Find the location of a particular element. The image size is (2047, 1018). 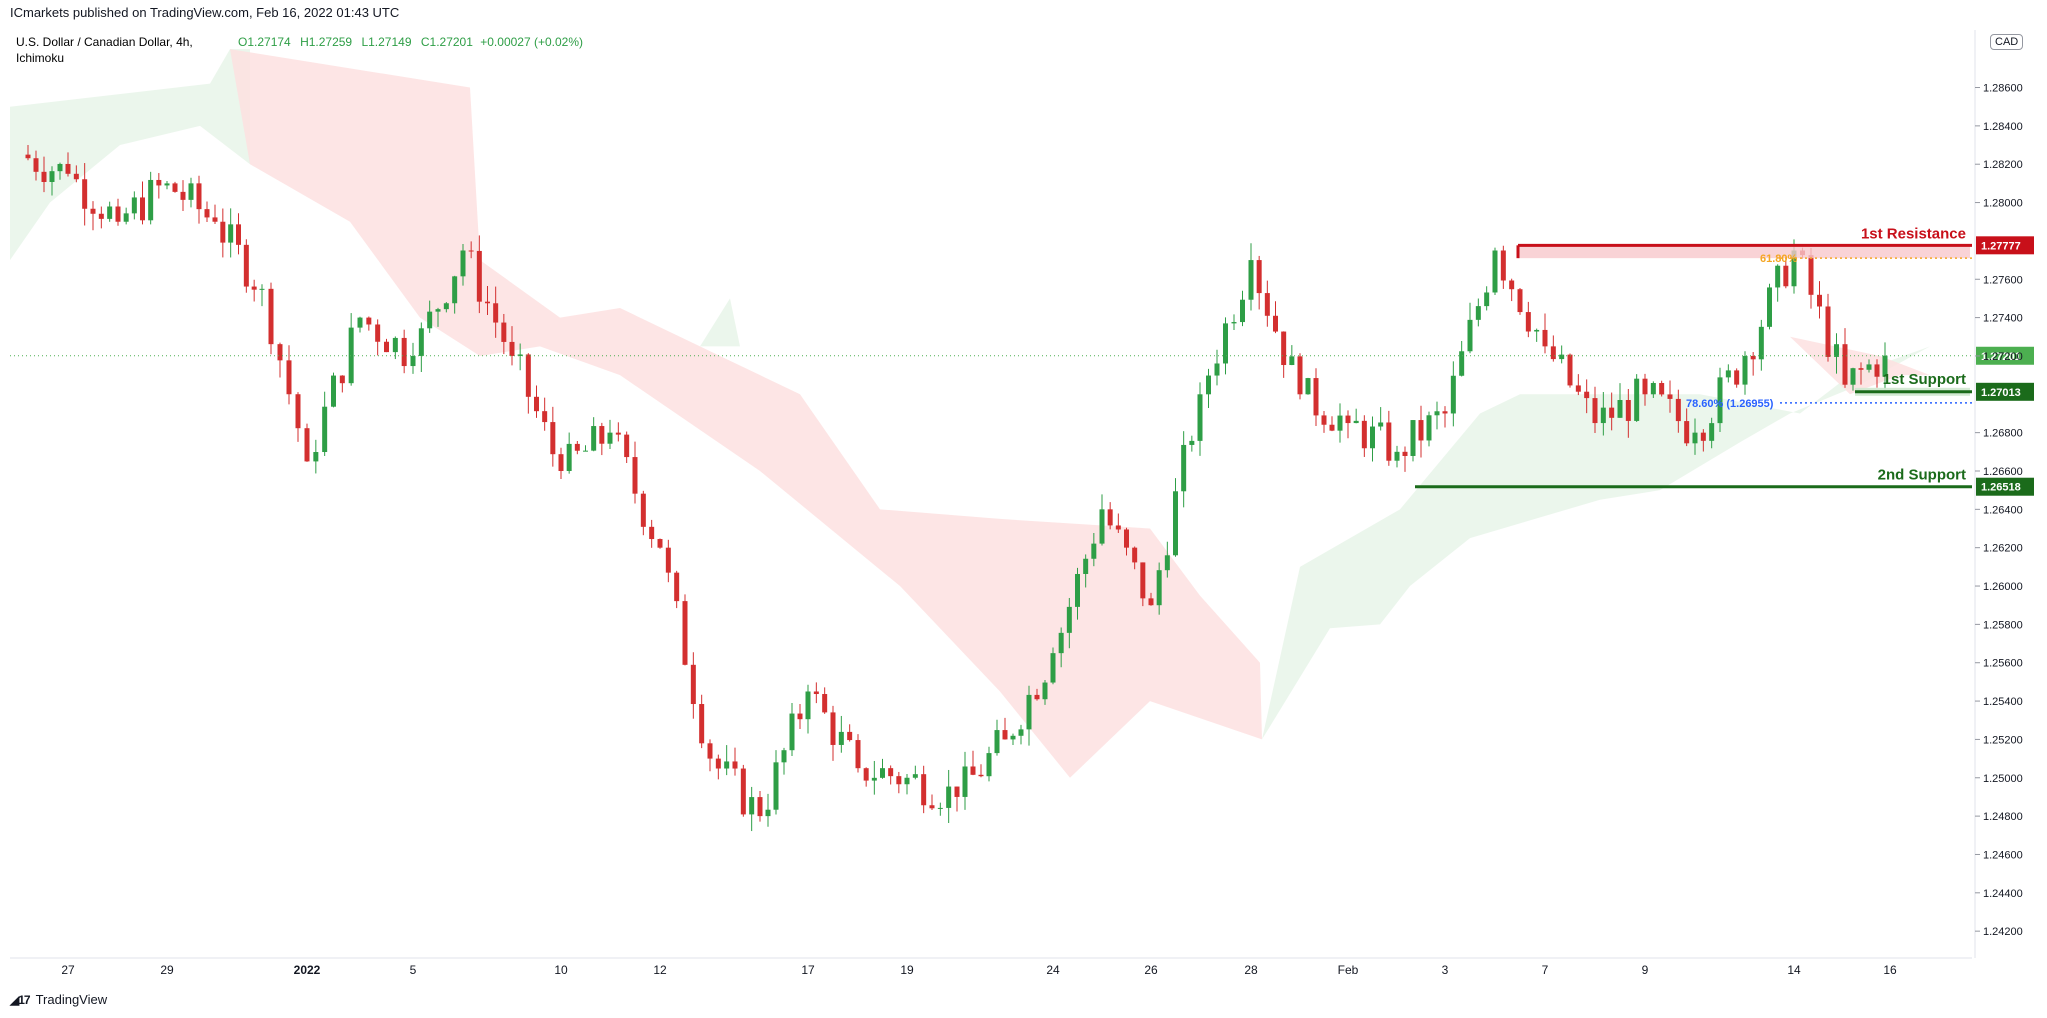

tradingview-logo: ◢17 TradingView is located at coordinates (58, 999).